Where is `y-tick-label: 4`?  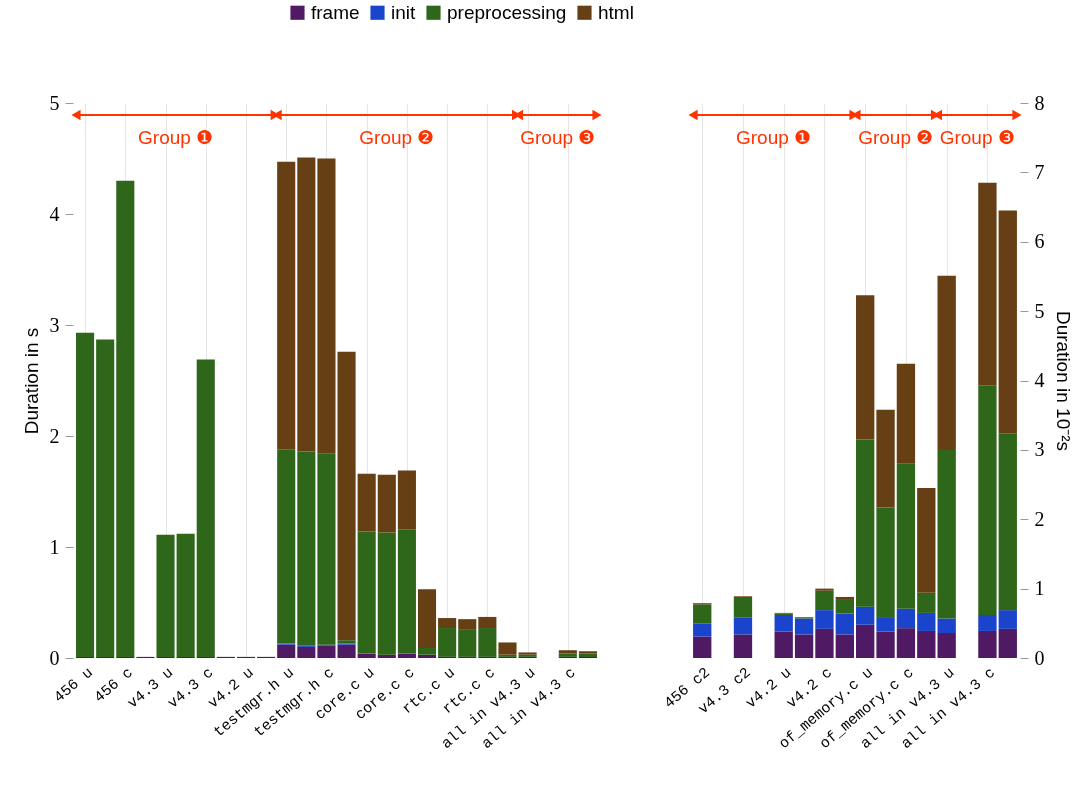 y-tick-label: 4 is located at coordinates (54, 213).